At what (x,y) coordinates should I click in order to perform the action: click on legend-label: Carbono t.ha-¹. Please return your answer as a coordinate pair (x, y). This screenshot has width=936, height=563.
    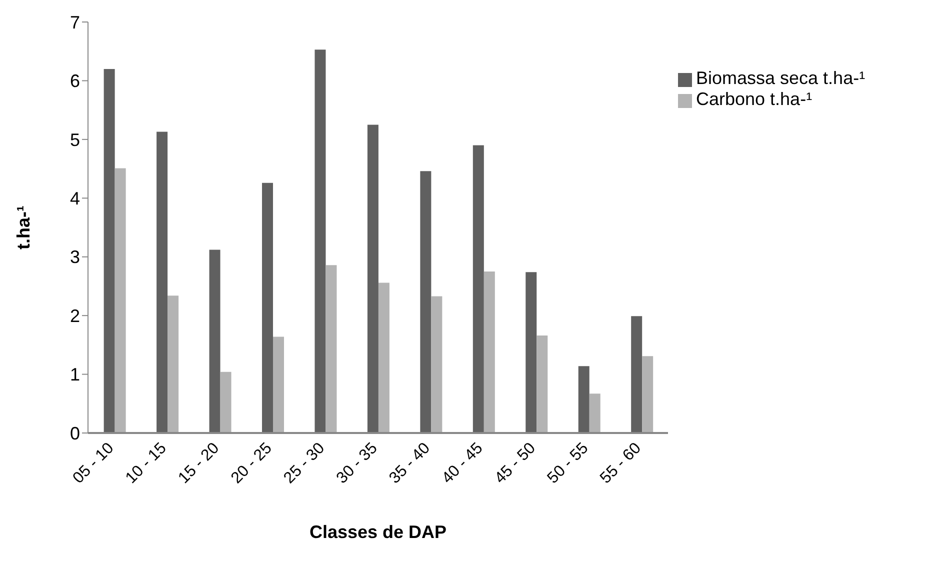
    Looking at the image, I should click on (754, 99).